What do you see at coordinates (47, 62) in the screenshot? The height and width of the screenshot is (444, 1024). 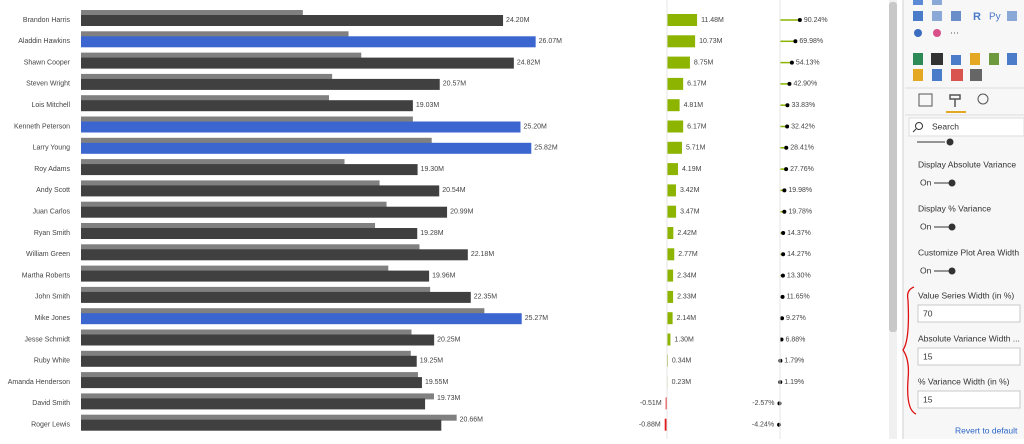 I see `category-label: Shawn Cooper` at bounding box center [47, 62].